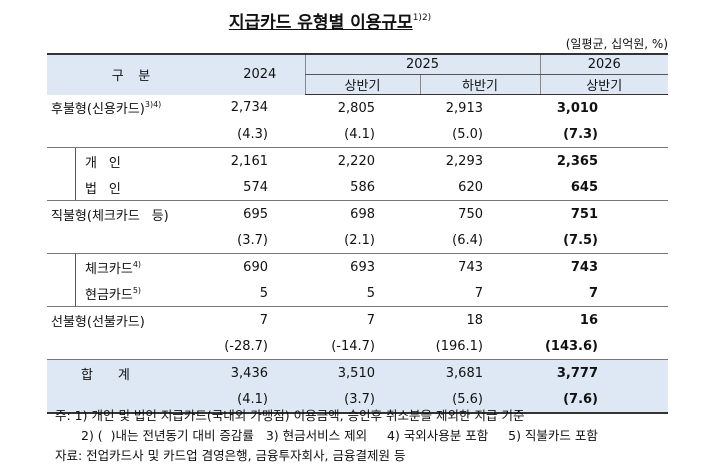 Image resolution: width=710 pixels, height=469 pixels. Describe the element at coordinates (422, 18) in the screenshot. I see `title-note: 1)2)` at that location.